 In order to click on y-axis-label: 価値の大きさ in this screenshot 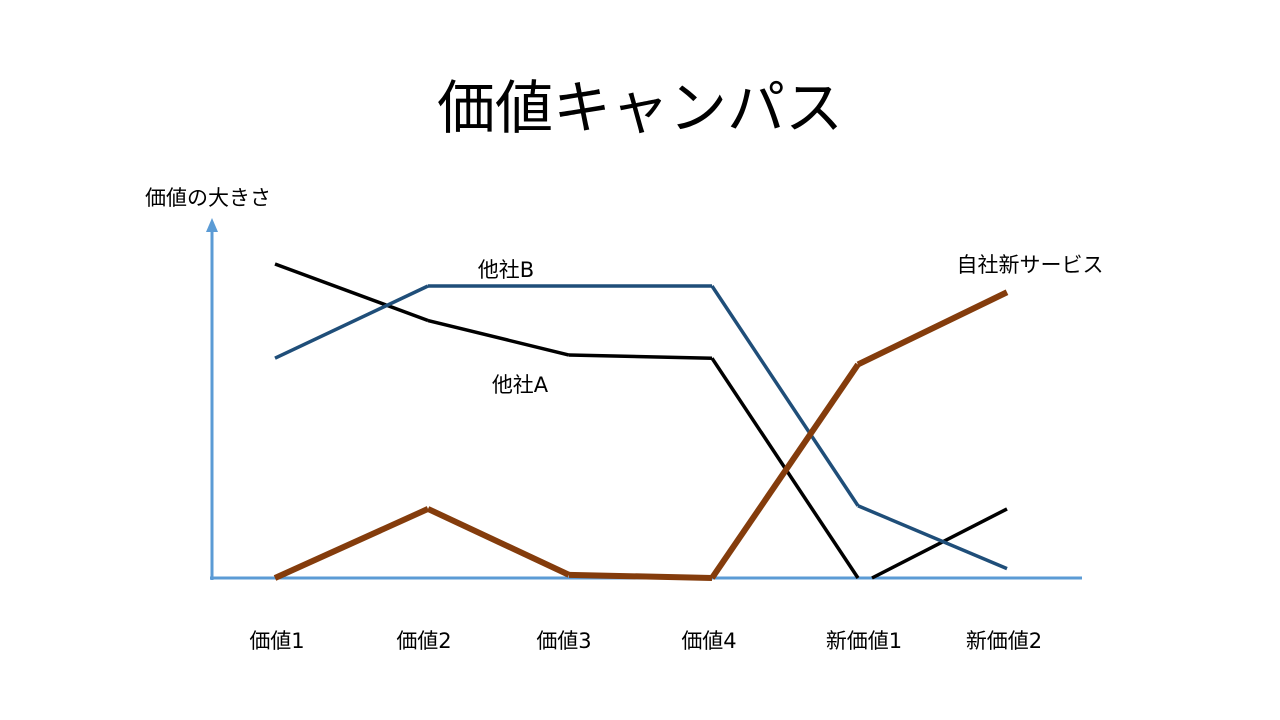, I will do `click(208, 198)`.